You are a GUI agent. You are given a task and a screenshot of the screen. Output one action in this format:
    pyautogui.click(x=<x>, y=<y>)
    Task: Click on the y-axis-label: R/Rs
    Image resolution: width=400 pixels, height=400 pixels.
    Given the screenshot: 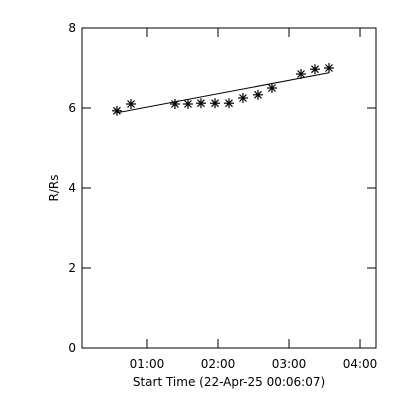 What is the action you would take?
    pyautogui.click(x=54, y=188)
    